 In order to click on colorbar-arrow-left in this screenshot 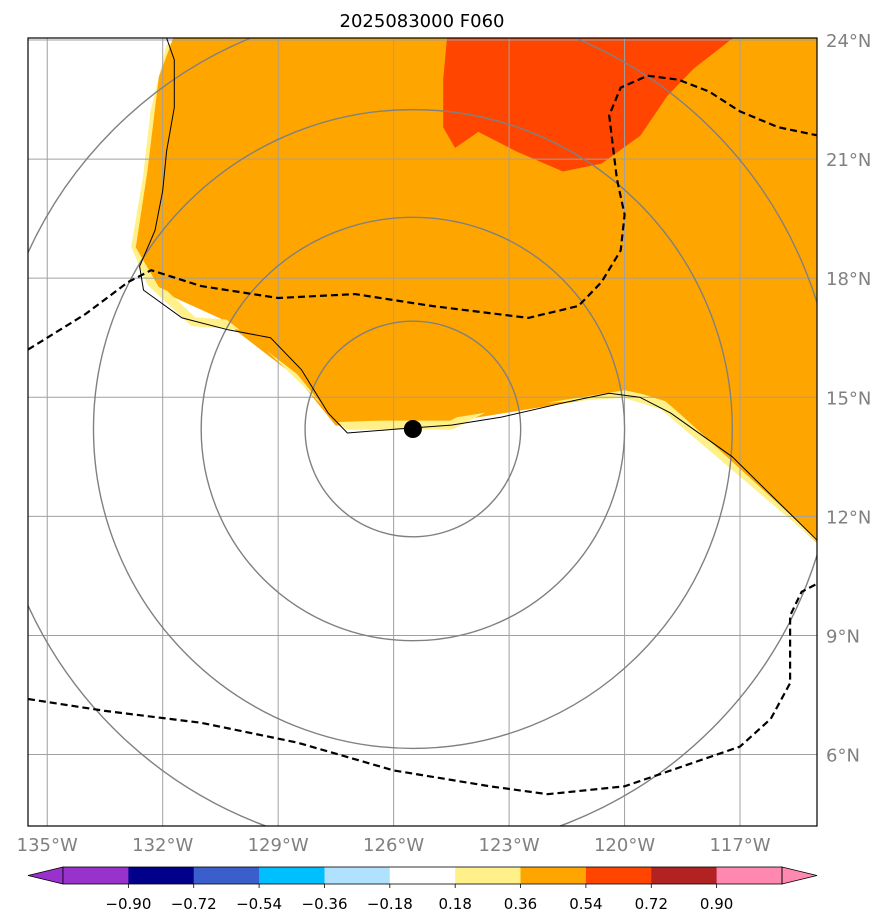, I will do `click(45, 875)`.